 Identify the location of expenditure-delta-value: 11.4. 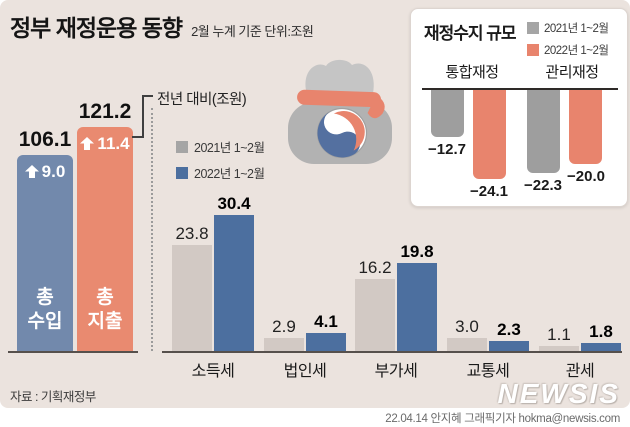
(113, 143).